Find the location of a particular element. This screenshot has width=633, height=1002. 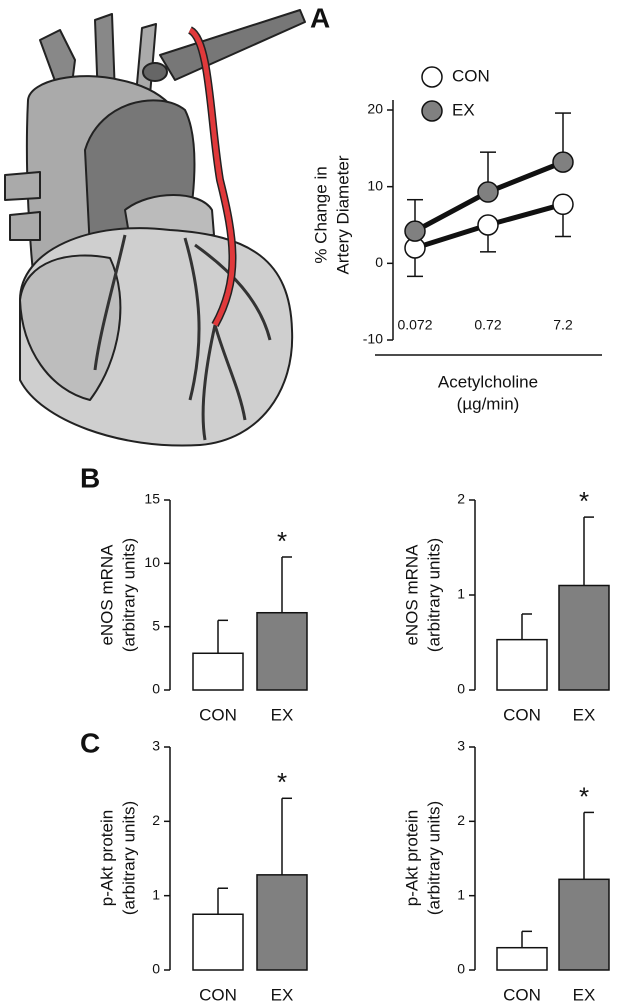

legend-label: CON is located at coordinates (471, 75).